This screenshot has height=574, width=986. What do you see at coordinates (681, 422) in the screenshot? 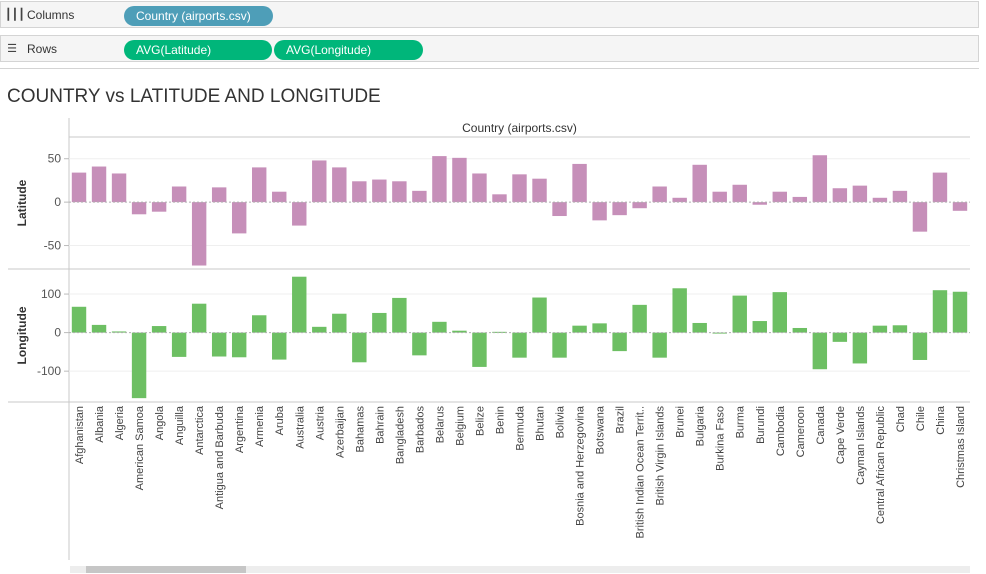
I see `x-tick-label: Brunei` at bounding box center [681, 422].